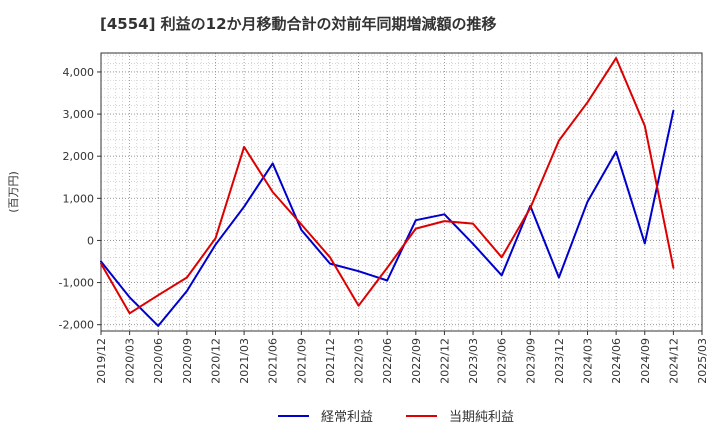 The width and height of the screenshot is (720, 440). Describe the element at coordinates (387, 361) in the screenshot. I see `x-tick-label: 2022/06` at that location.